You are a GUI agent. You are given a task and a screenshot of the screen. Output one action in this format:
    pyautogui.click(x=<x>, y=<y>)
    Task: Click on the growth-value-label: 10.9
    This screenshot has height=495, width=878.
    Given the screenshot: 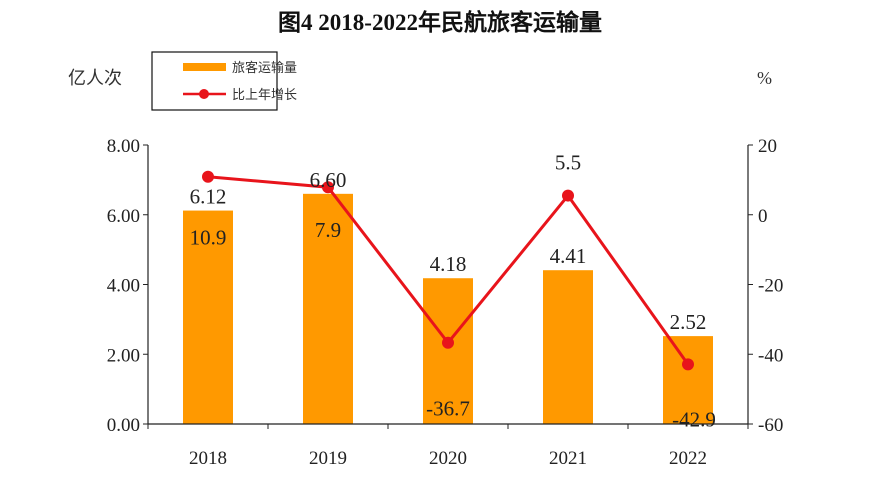 What is the action you would take?
    pyautogui.click(x=208, y=238)
    